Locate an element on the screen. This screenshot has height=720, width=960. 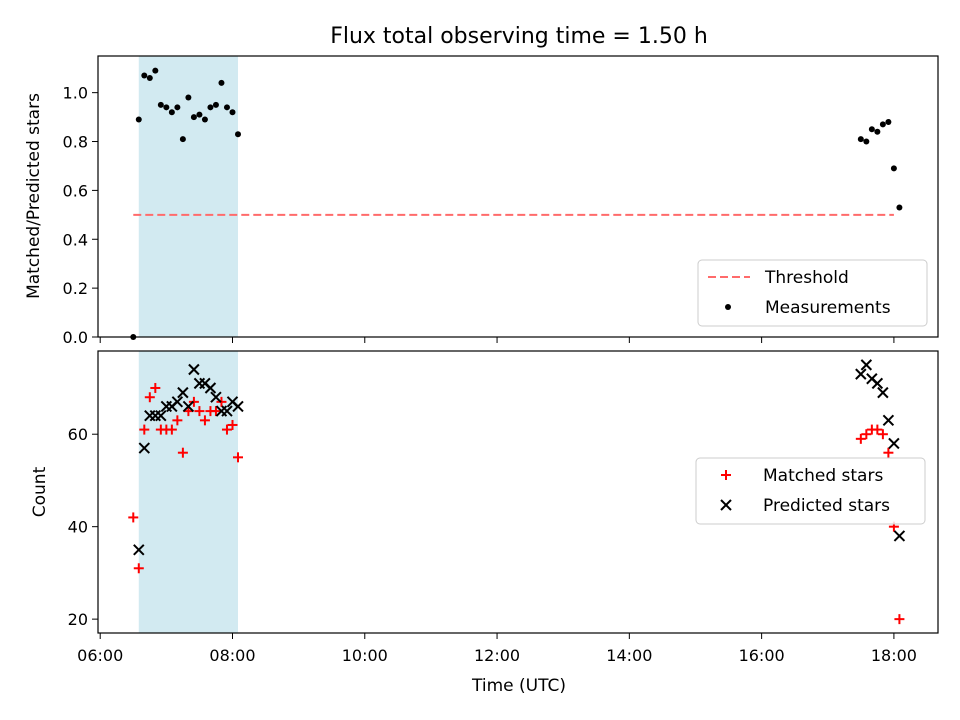
y-tick-label: 60 is located at coordinates (78, 434).